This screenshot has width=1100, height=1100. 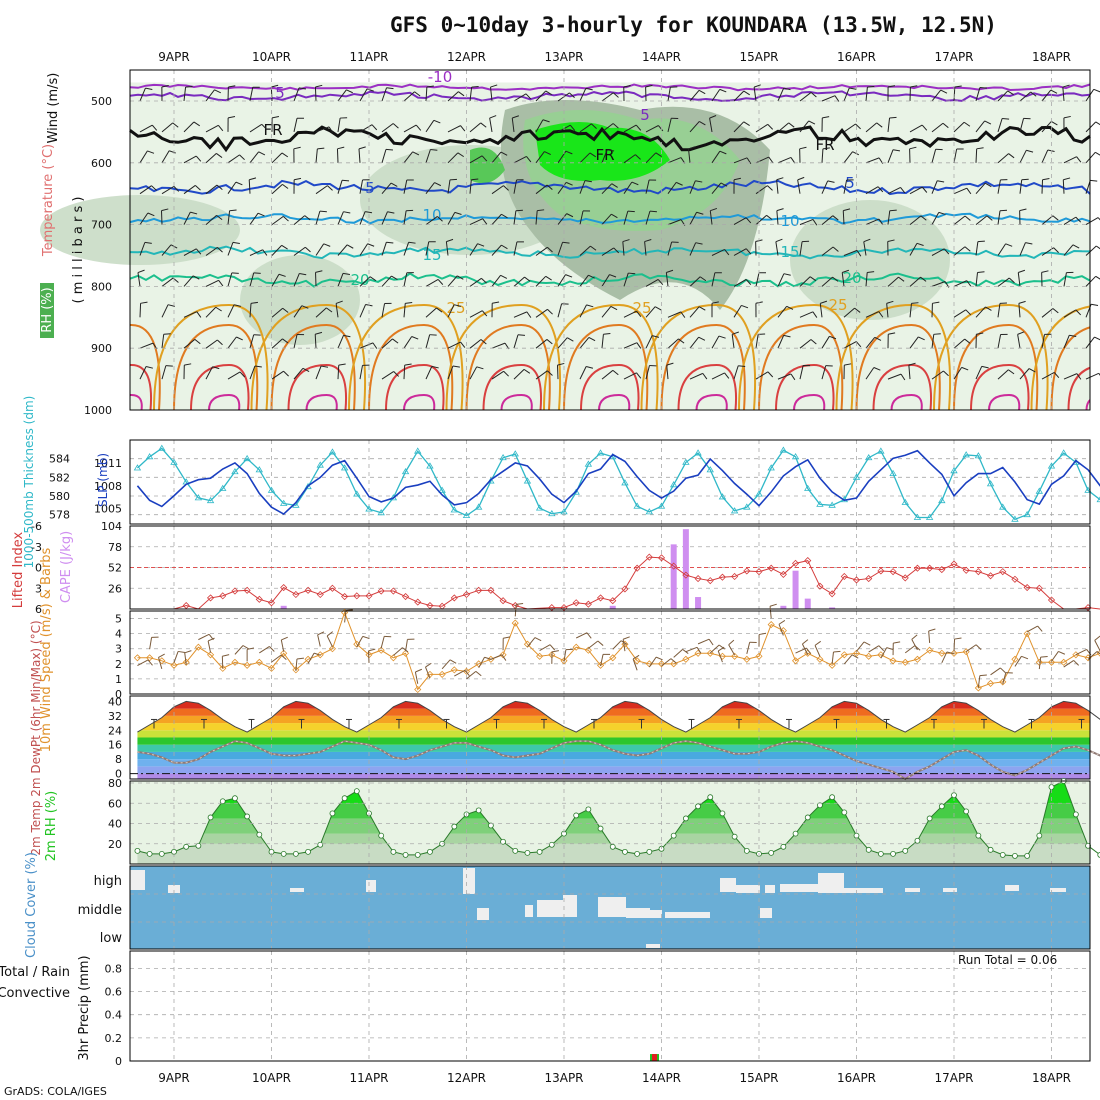 I want to click on wind-frame, so click(x=610, y=652).